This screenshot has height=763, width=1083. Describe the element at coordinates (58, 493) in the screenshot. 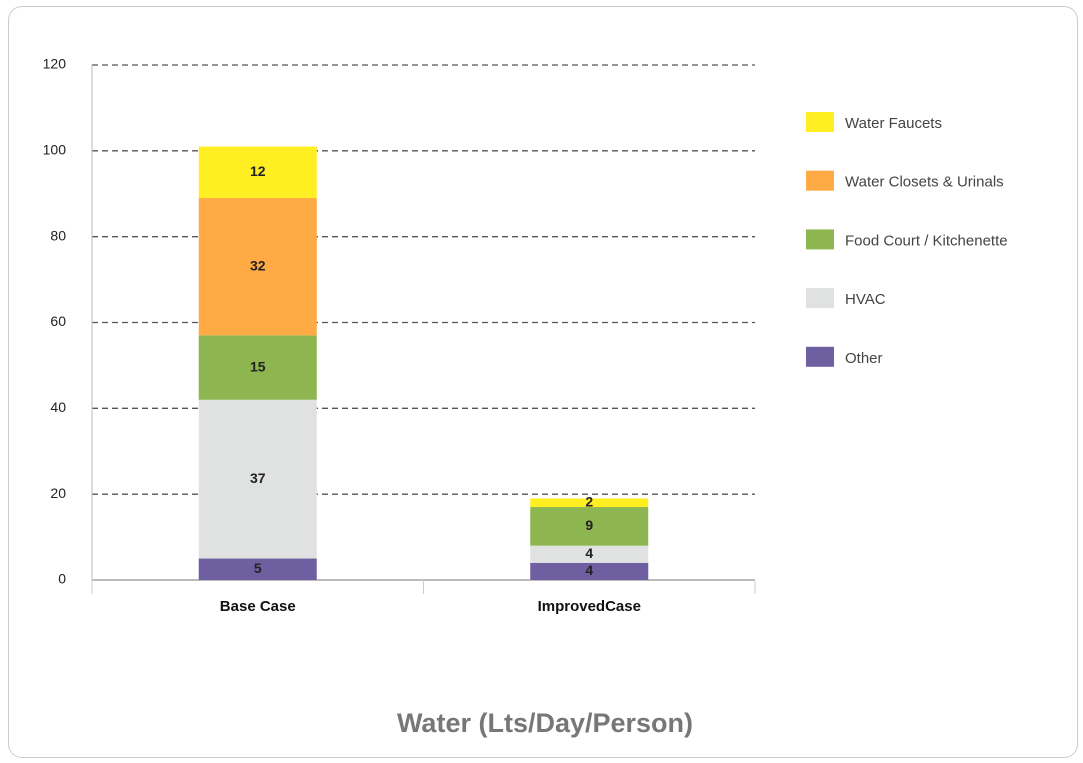

I see `y-tick-label: 20` at that location.